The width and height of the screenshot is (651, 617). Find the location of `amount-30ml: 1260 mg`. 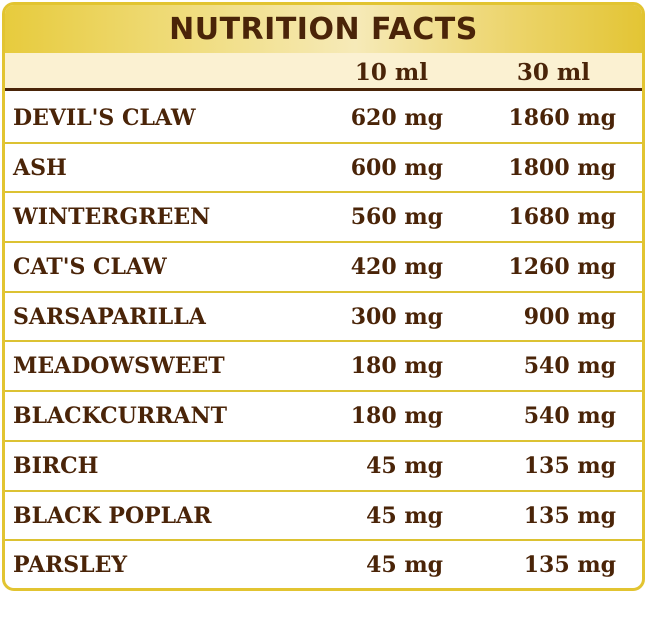

amount-30ml: 1260 mg is located at coordinates (562, 267).